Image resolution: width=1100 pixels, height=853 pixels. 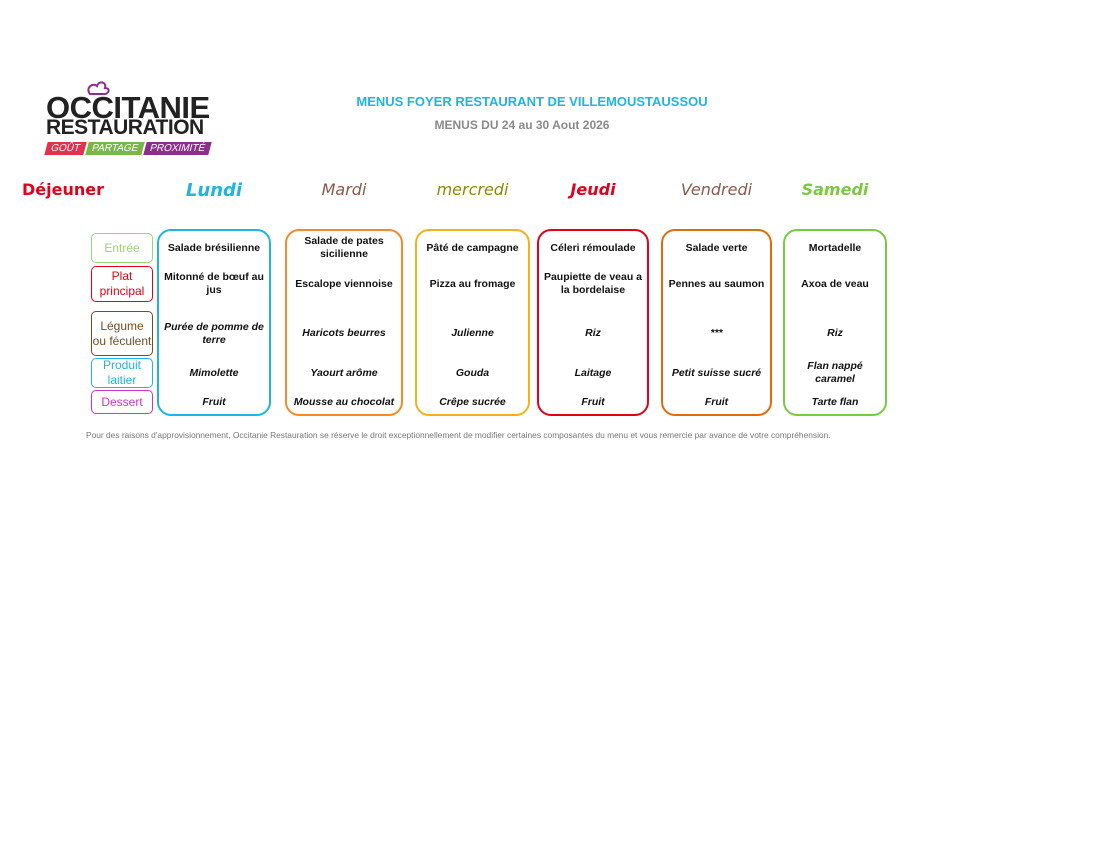 What do you see at coordinates (835, 189) in the screenshot?
I see `day-name: Samedi` at bounding box center [835, 189].